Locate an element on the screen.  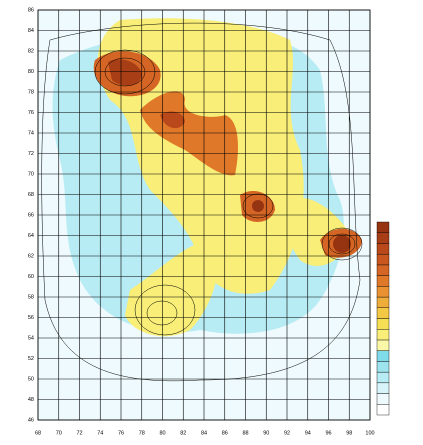
x-tick-label: 100 is located at coordinates (369, 433).